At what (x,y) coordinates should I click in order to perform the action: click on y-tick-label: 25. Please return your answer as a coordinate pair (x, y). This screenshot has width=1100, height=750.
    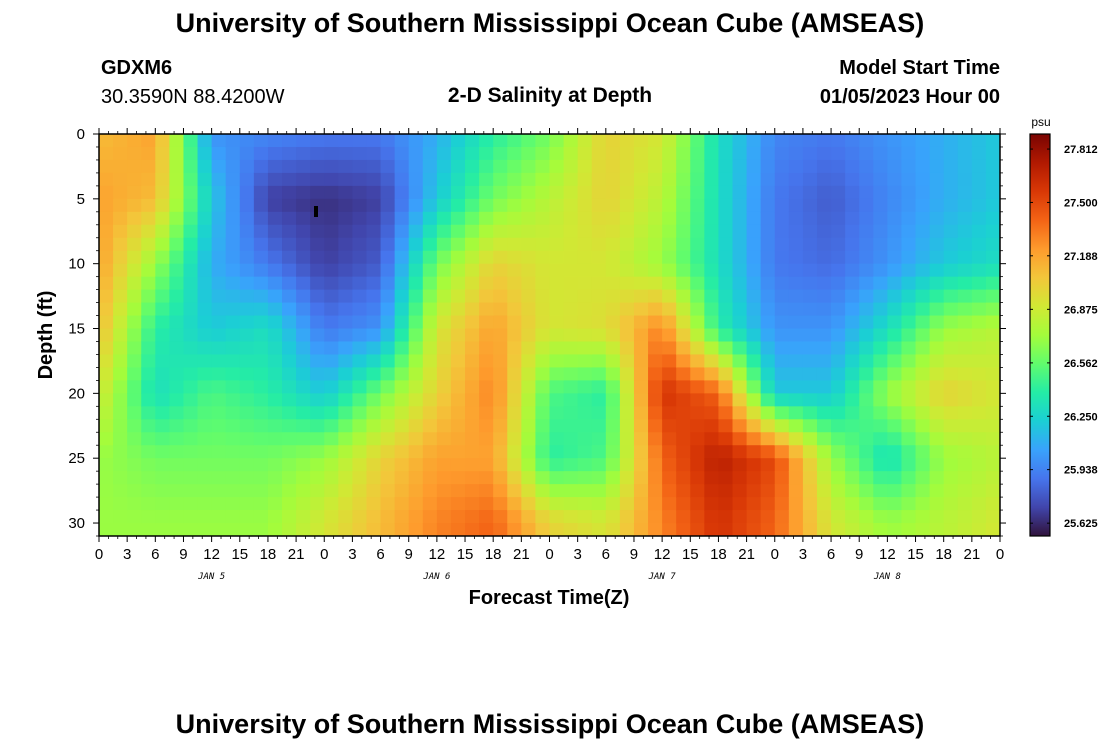
    Looking at the image, I should click on (76, 458).